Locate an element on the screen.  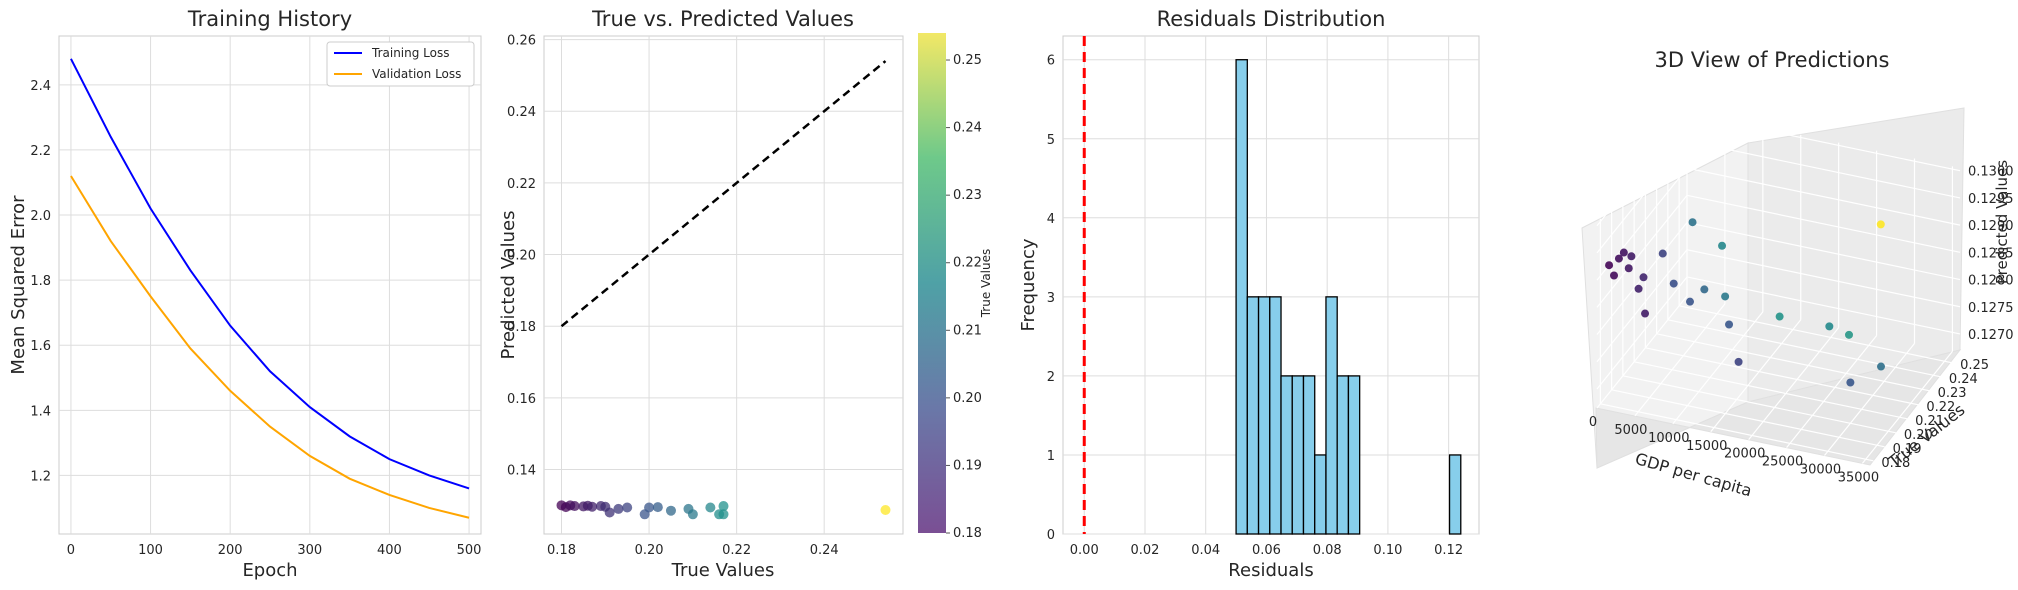
3d-zlabel: Predicted Values is located at coordinates (2002, 222).